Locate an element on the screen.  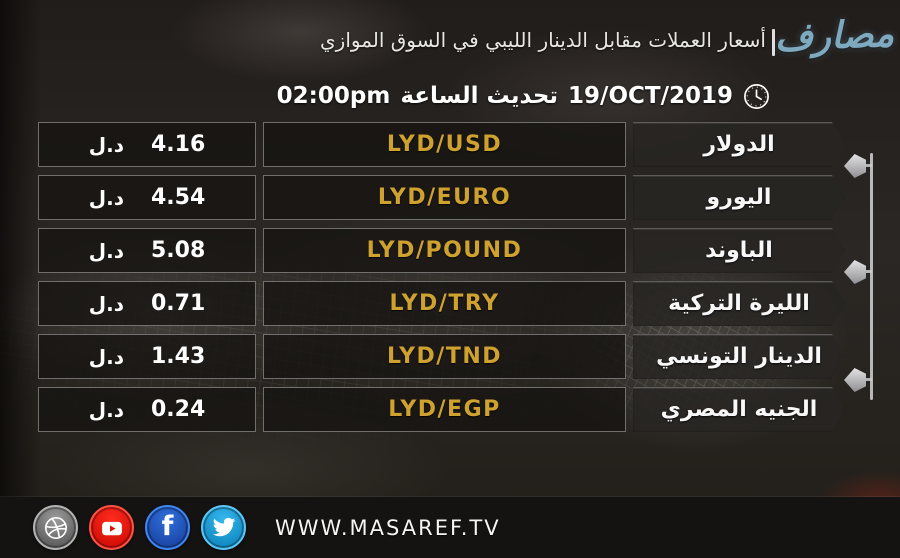
table-row: د.ل 0.24 LYD/EGP الجنيه المصري is located at coordinates (441, 409).